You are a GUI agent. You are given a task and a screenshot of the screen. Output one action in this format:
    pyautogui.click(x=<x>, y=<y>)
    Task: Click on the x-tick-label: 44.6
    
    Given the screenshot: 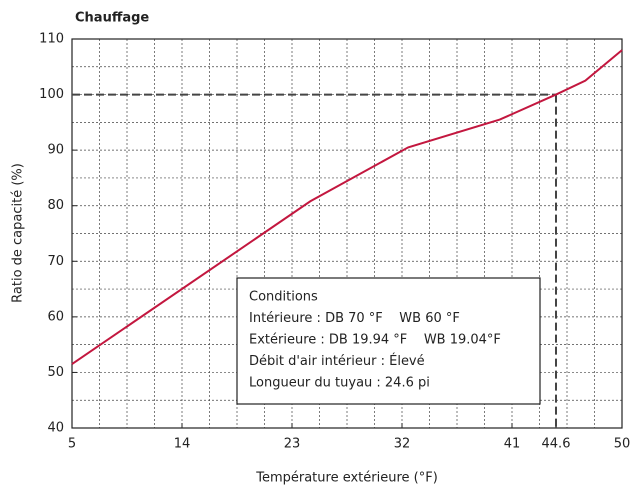 What is the action you would take?
    pyautogui.click(x=556, y=444)
    